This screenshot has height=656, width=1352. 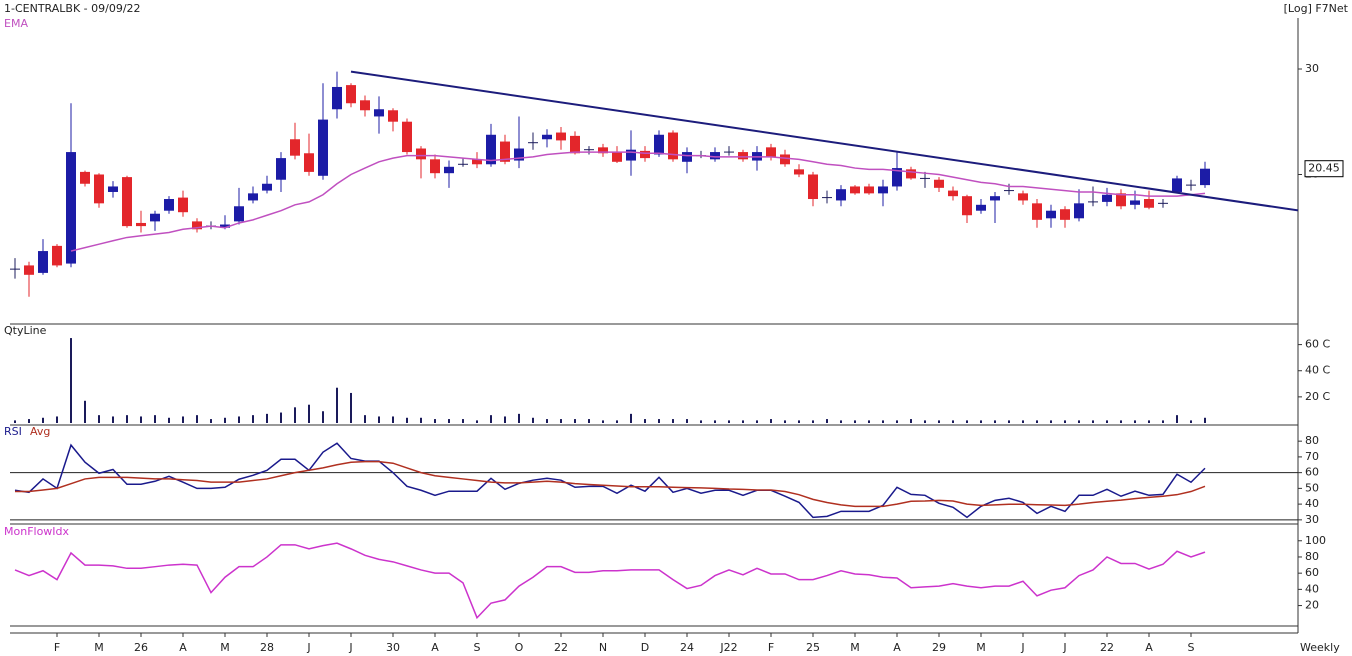 I want to click on legend-entry: MonFlowIdx, so click(x=37, y=531).